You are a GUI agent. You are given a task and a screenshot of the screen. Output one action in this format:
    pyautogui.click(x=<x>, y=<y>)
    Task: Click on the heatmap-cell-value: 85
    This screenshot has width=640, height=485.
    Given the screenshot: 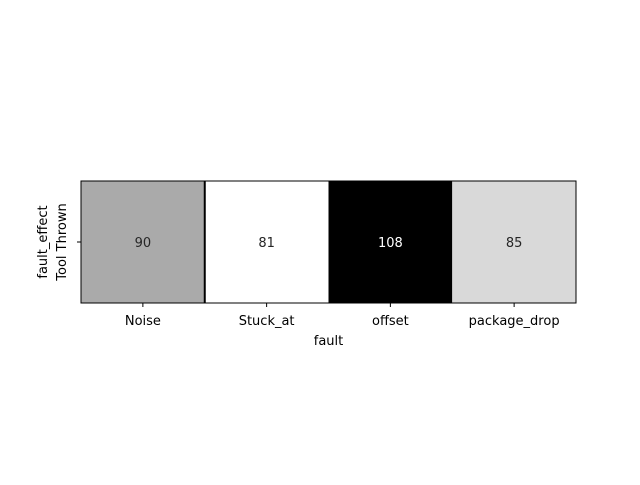 What is the action you would take?
    pyautogui.click(x=514, y=243)
    